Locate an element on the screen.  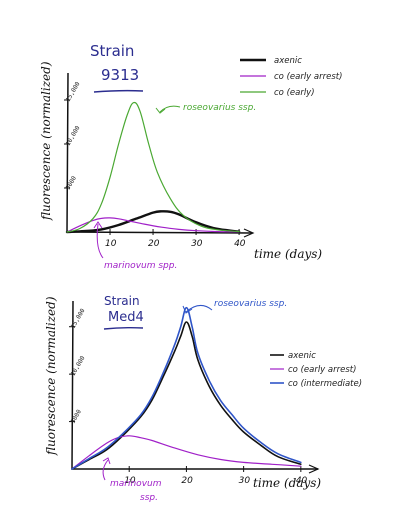
legend-label-co-intermediate: co (intermediate) is located at coordinates (325, 384).